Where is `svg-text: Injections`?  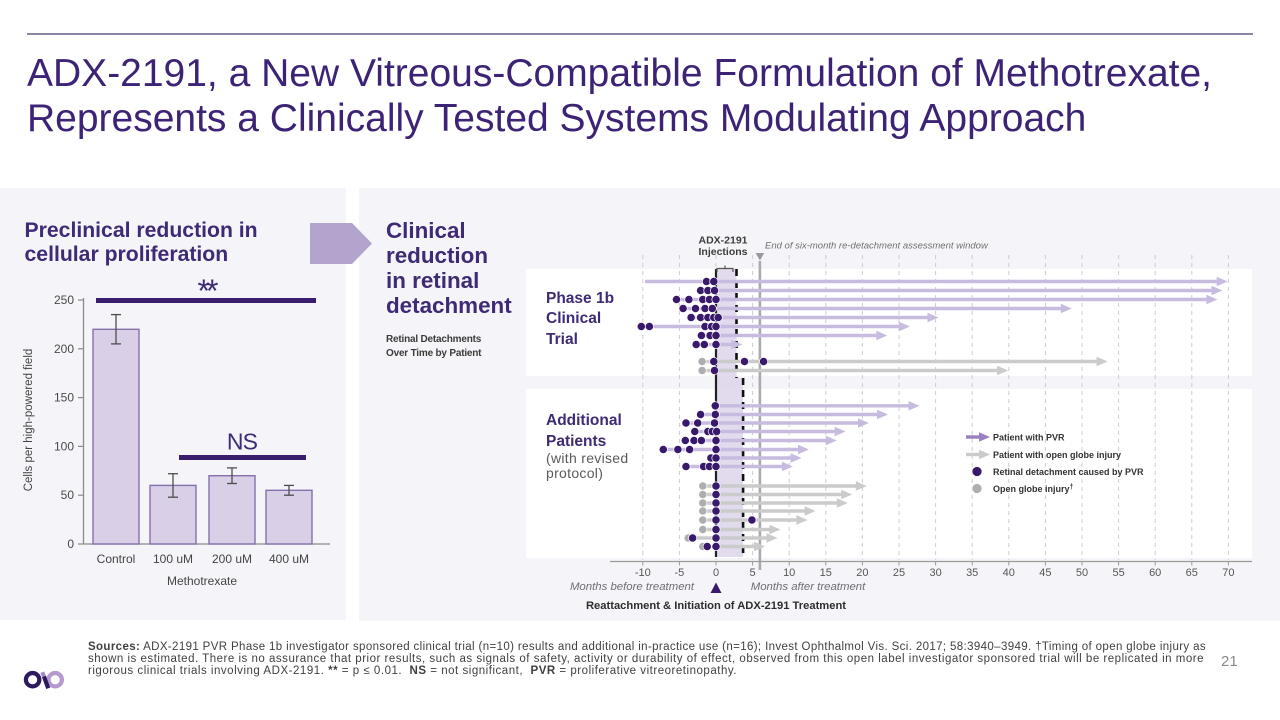 svg-text: Injections is located at coordinates (722, 252).